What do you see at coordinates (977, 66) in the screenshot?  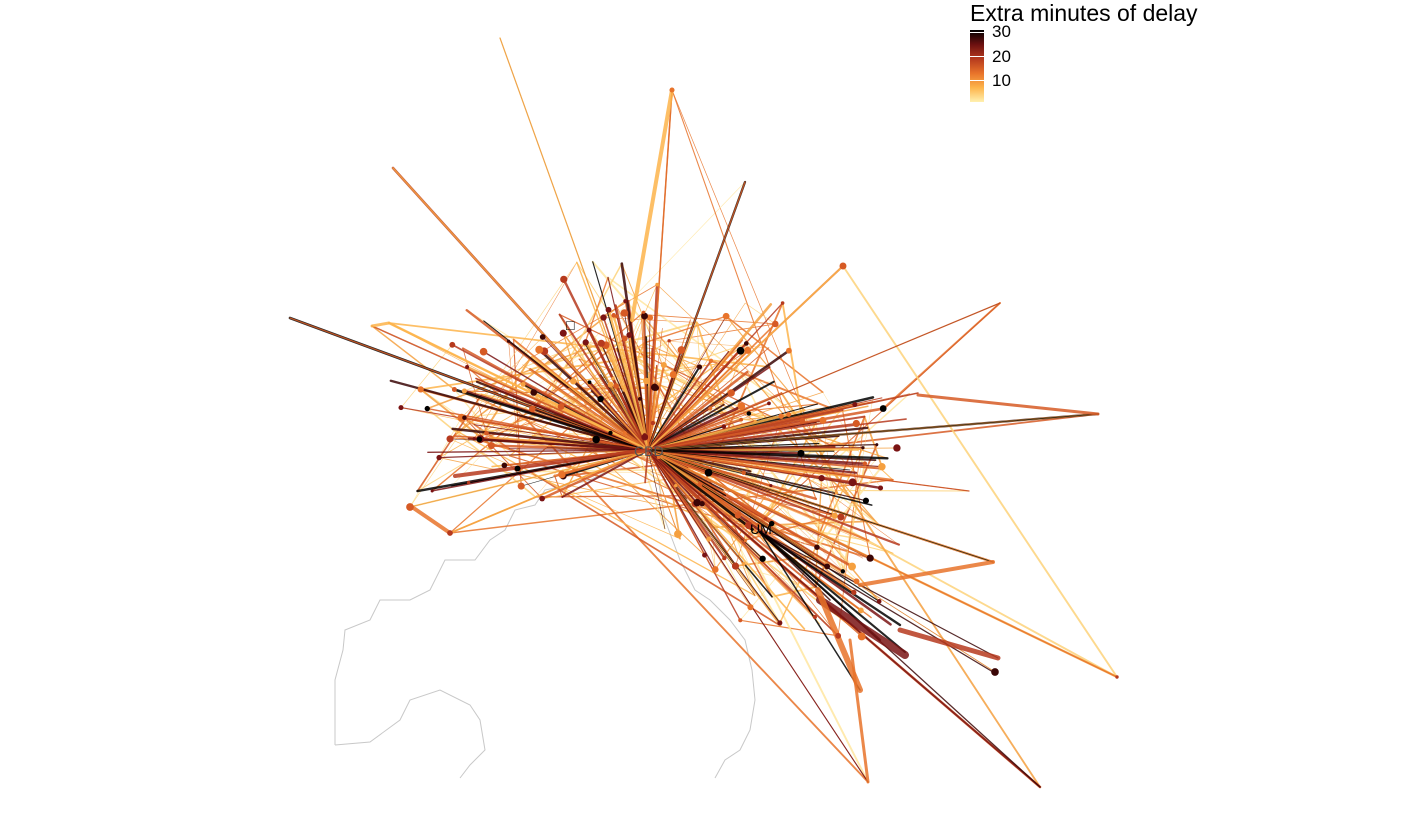 I see `legend-color-bar` at bounding box center [977, 66].